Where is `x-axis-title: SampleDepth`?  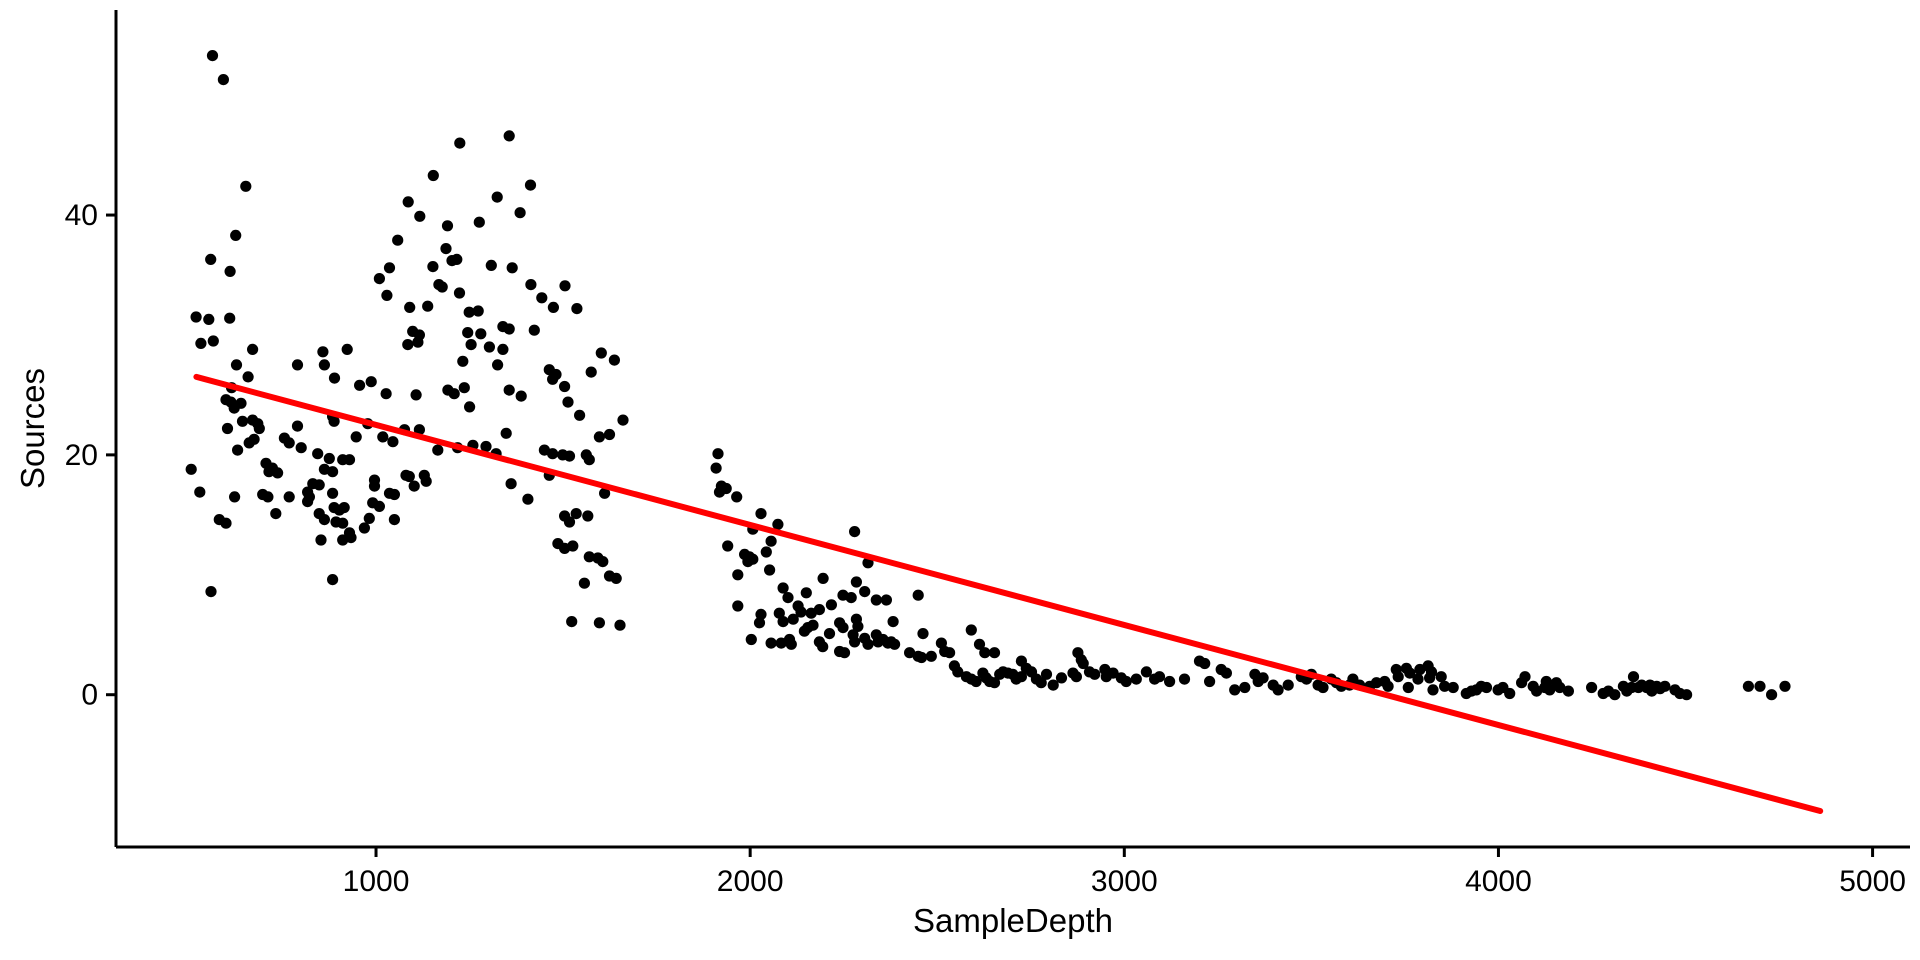 x-axis-title: SampleDepth is located at coordinates (1013, 920).